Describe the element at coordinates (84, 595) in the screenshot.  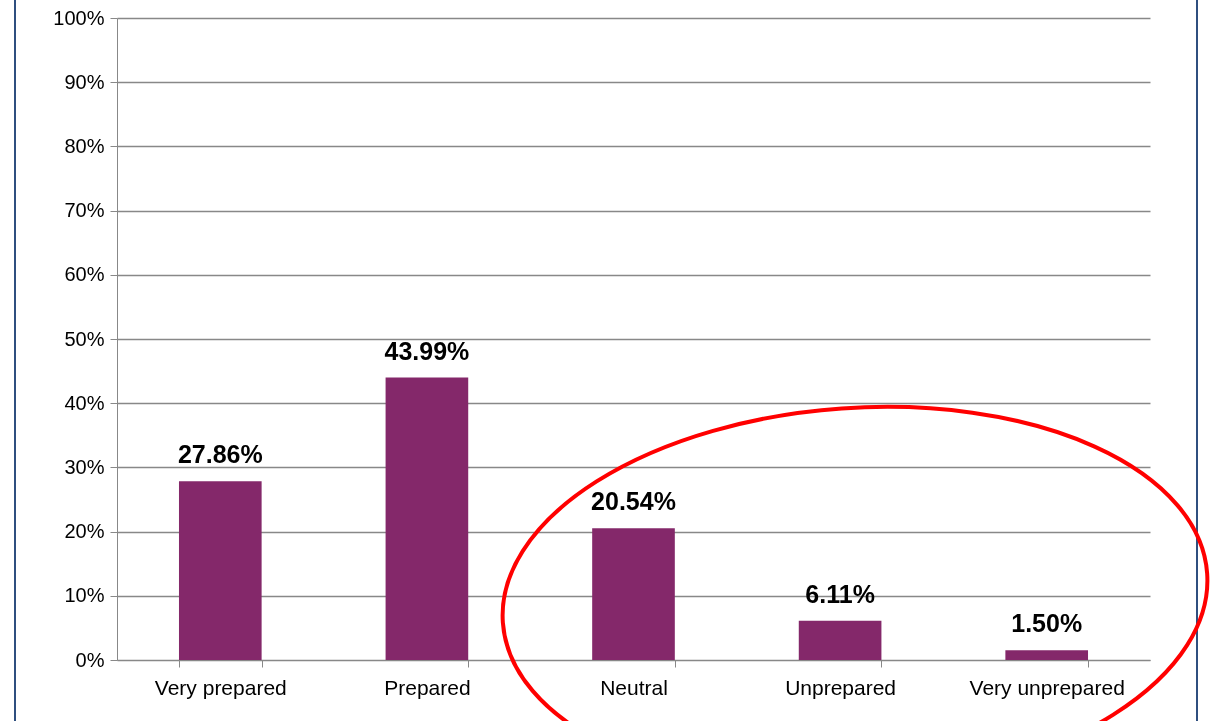
I see `y-tick-label: 10%` at that location.